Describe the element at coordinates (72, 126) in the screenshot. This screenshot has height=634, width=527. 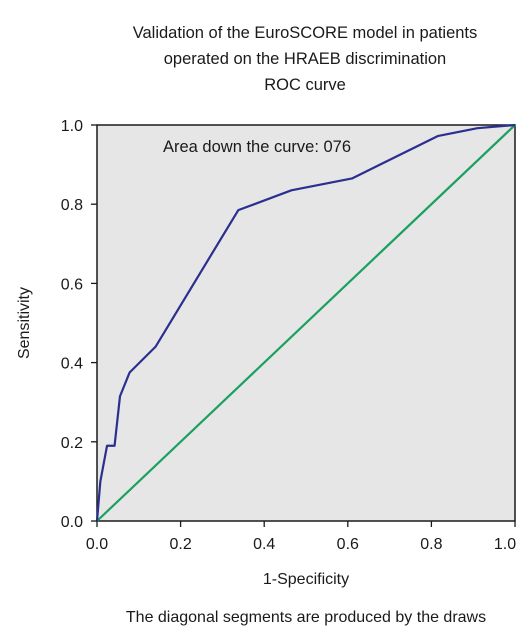
I see `y-tick-label: 1.0` at that location.